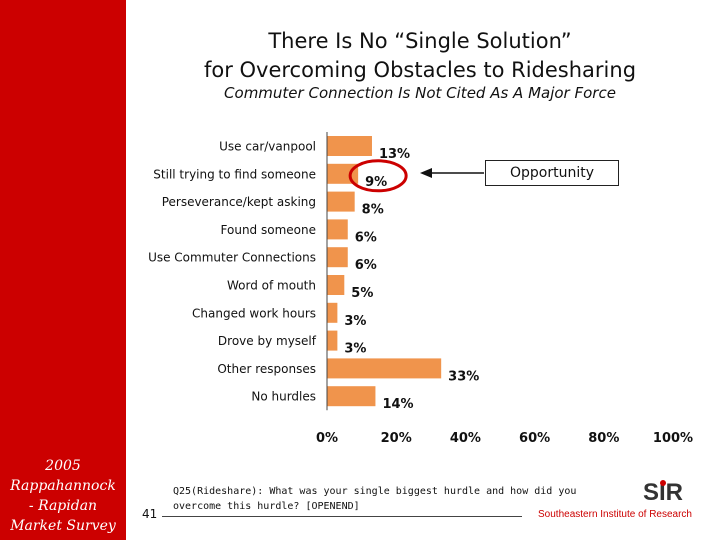 This screenshot has height=540, width=720. I want to click on organization-name: Southeastern Institute of Research, so click(615, 514).